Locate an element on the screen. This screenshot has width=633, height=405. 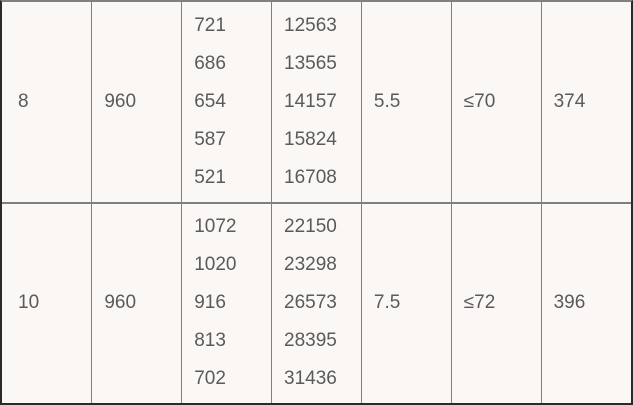
cell-value: 23298 is located at coordinates (310, 265).